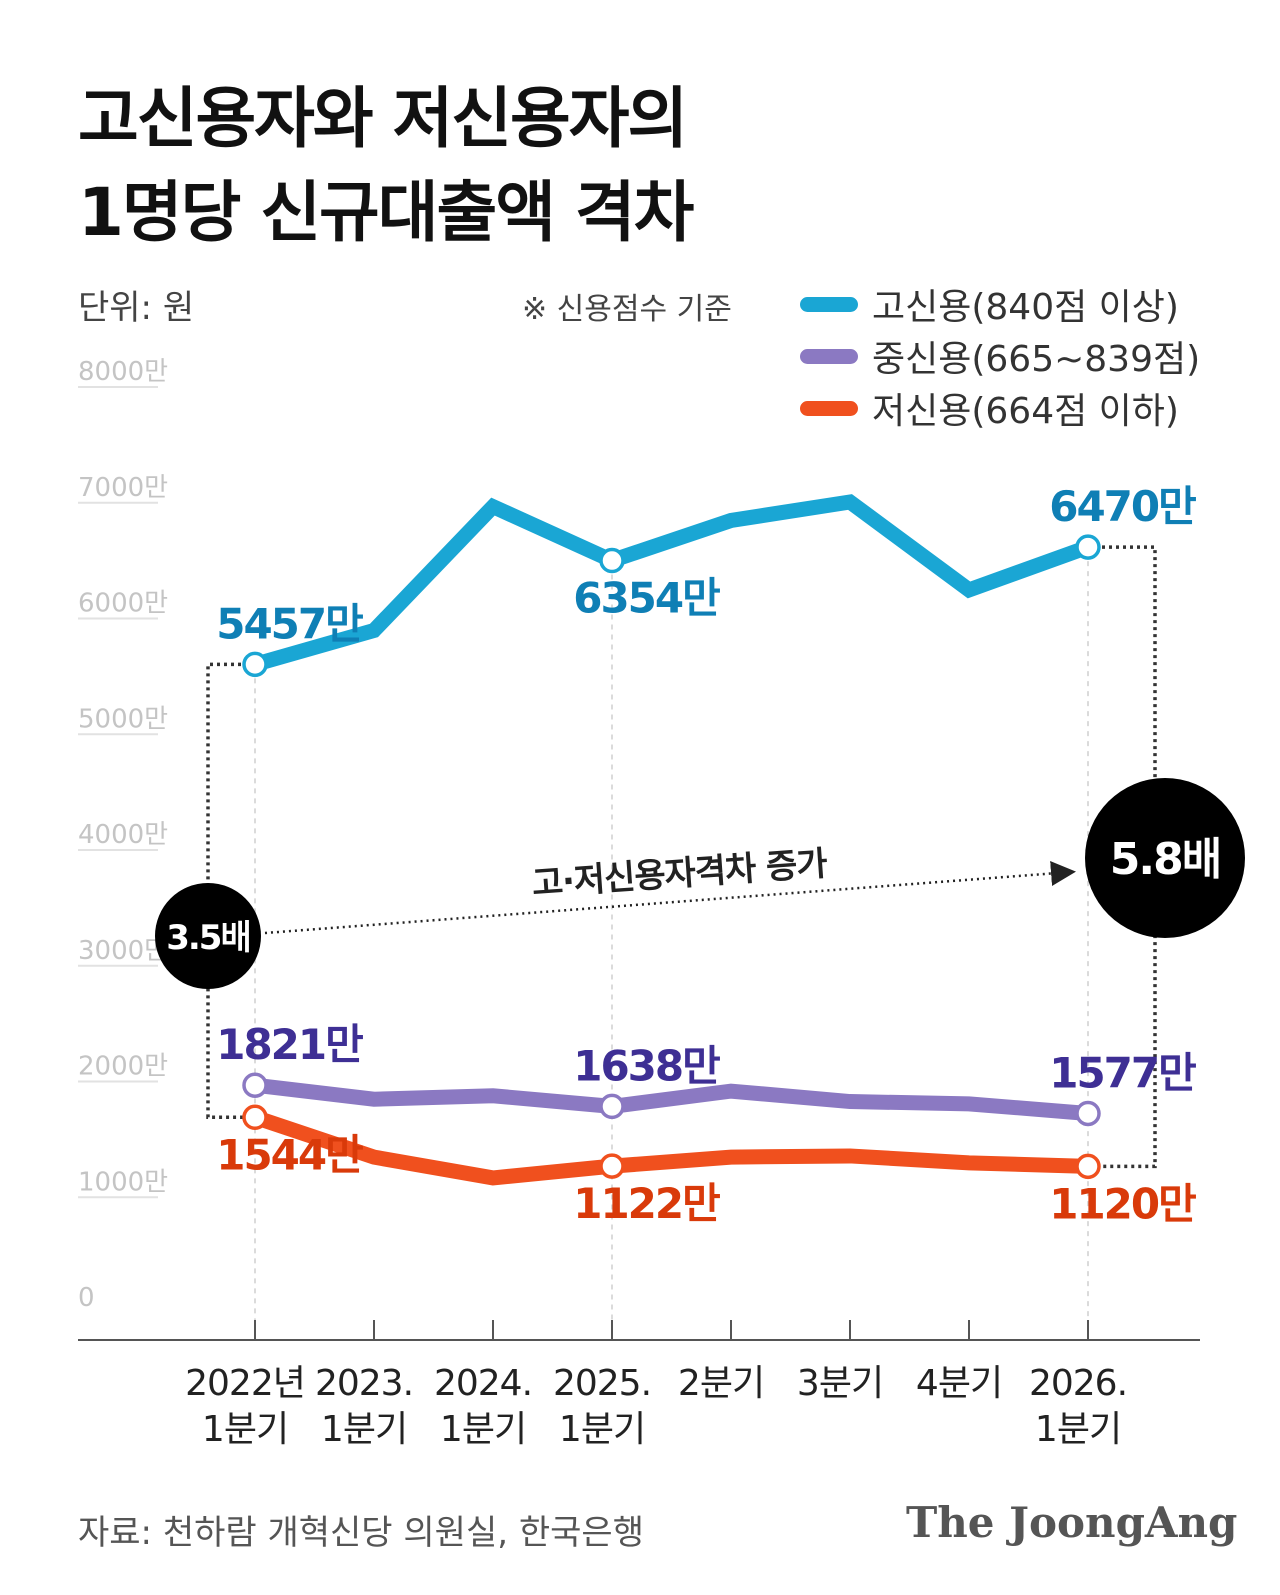 The image size is (1280, 1595). I want to click on legend-swatch-low, so click(829, 408).